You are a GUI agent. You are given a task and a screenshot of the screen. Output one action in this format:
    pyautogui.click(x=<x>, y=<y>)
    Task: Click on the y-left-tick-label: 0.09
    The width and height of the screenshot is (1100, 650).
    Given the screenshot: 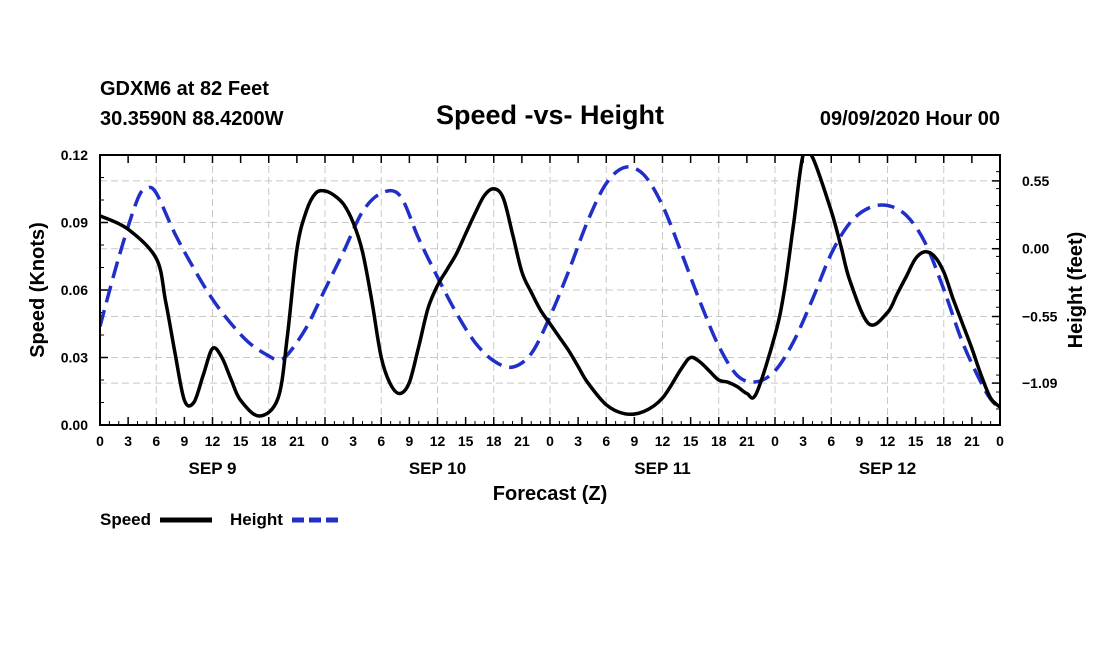 What is the action you would take?
    pyautogui.click(x=74, y=223)
    